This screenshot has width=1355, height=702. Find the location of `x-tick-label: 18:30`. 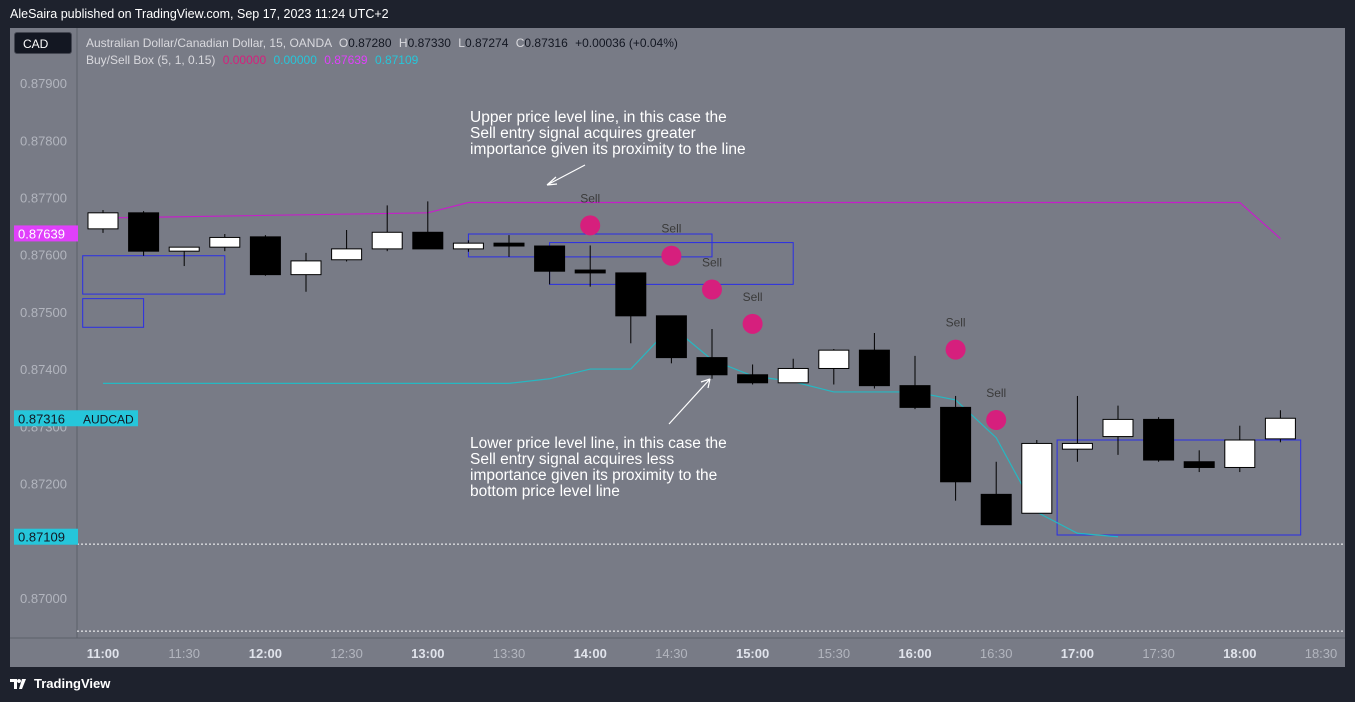

x-tick-label: 18:30 is located at coordinates (1321, 653).